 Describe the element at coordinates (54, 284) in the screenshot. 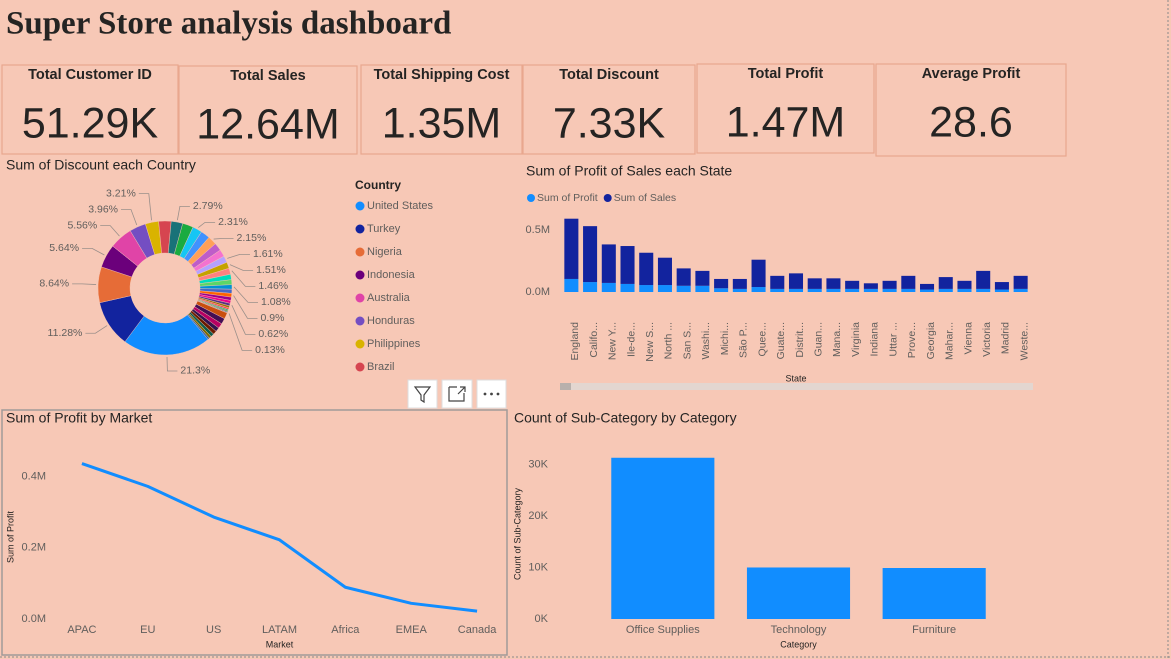

I see `data-label: 8.64%` at that location.